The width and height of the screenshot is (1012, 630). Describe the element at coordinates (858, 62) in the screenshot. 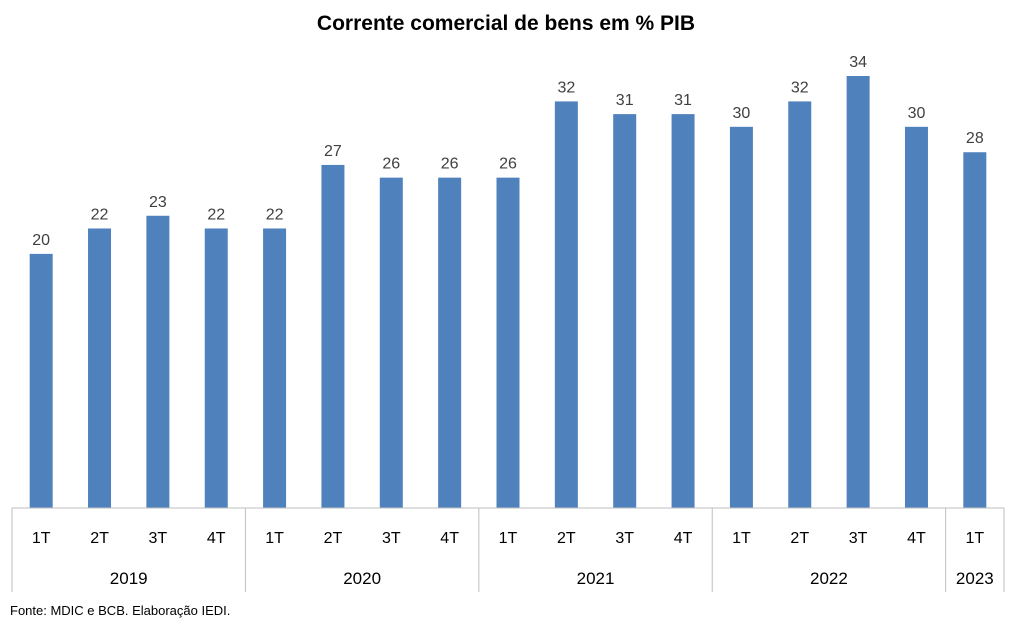

I see `data-label-2022-3T: 34` at that location.